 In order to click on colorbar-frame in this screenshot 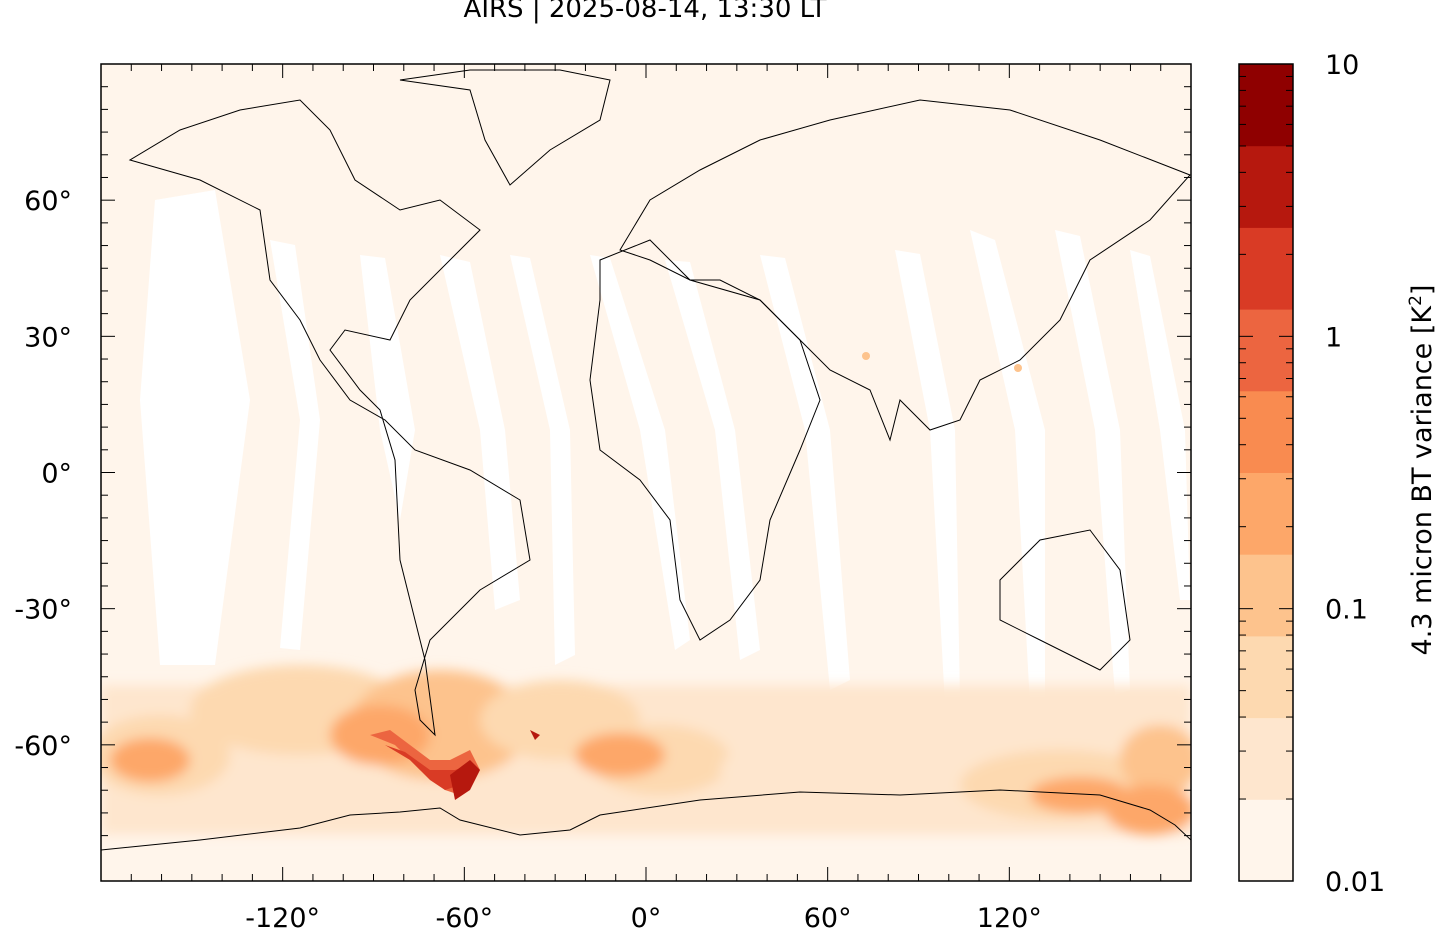, I will do `click(1266, 472)`.